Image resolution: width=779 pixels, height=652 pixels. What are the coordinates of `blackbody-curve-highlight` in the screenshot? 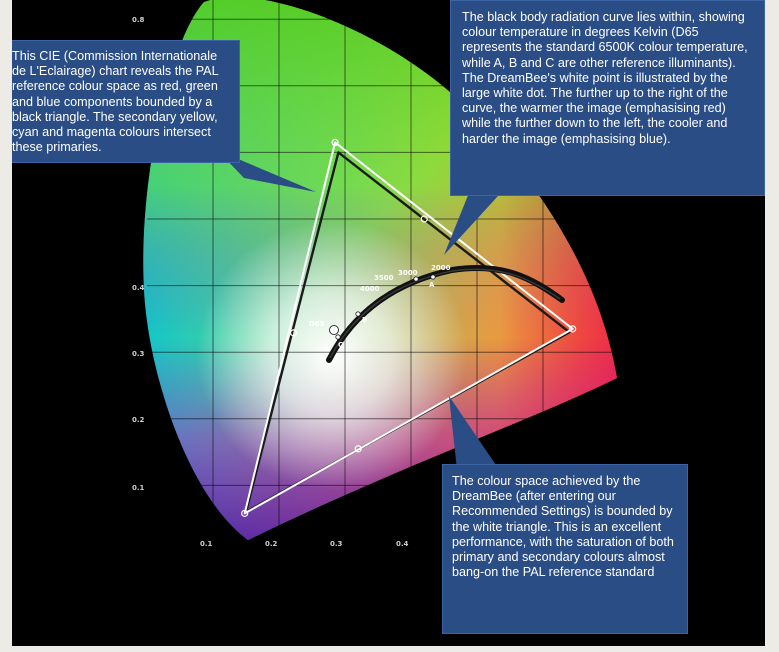 It's located at (445, 313).